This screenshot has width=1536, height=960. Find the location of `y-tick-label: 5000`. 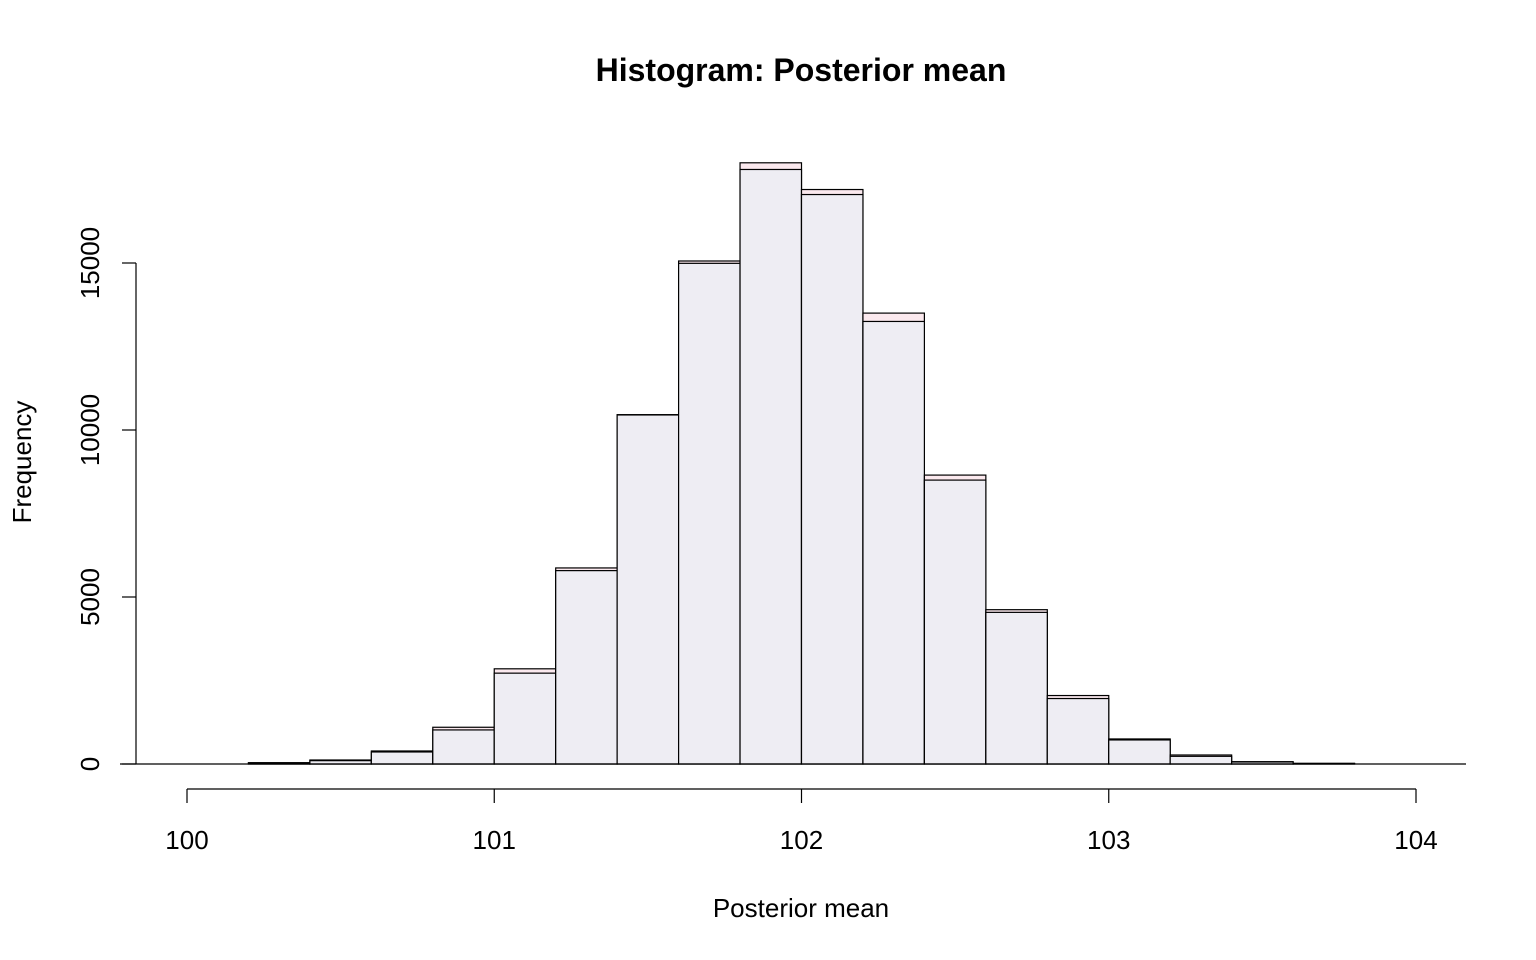

y-tick-label: 5000 is located at coordinates (90, 597).